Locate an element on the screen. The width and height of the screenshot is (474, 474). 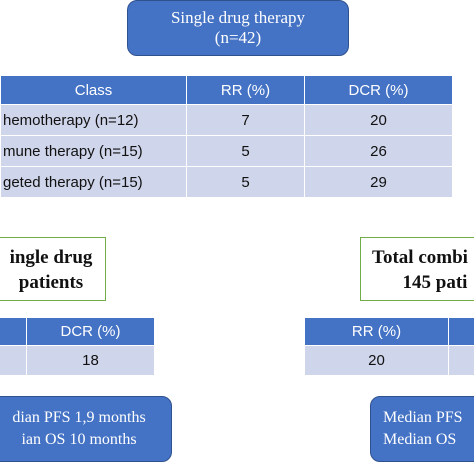
right-survival-box: Median PFS Median OS is located at coordinates (422, 429).